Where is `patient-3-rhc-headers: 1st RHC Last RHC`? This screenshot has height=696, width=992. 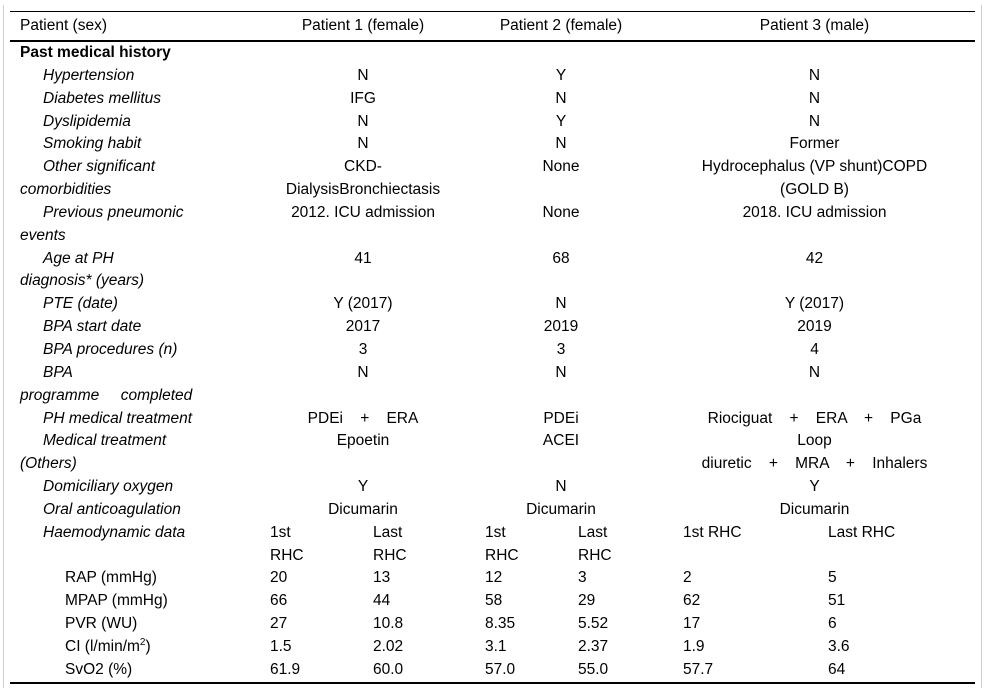
patient-3-rhc-headers: 1st RHC Last RHC is located at coordinates (814, 533).